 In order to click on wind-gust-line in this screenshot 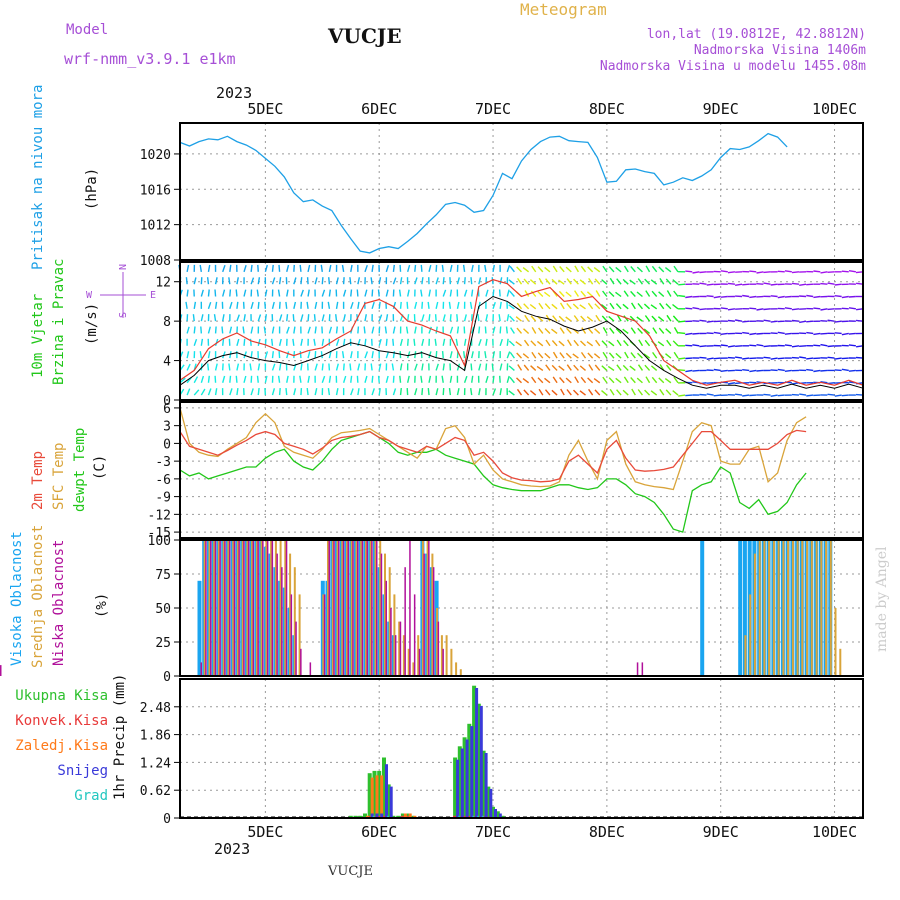, I will do `click(521, 332)`.